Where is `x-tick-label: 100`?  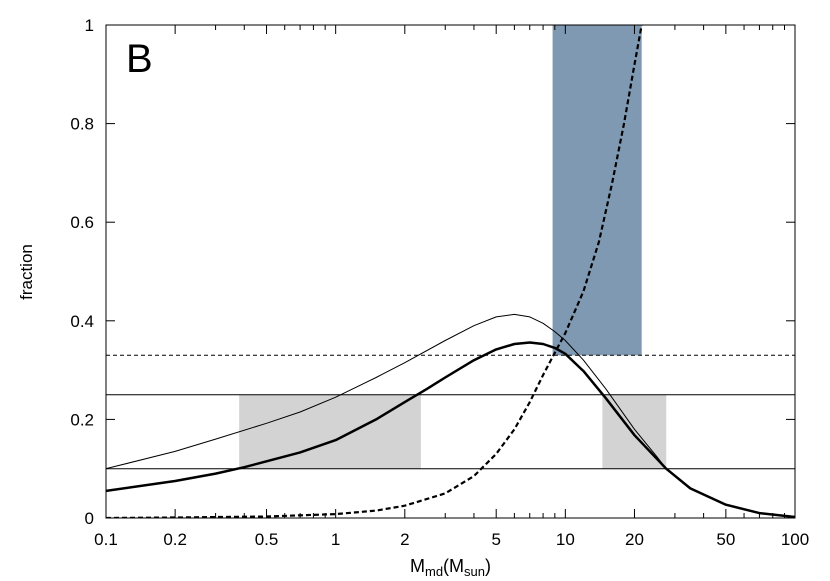 x-tick-label: 100 is located at coordinates (795, 539).